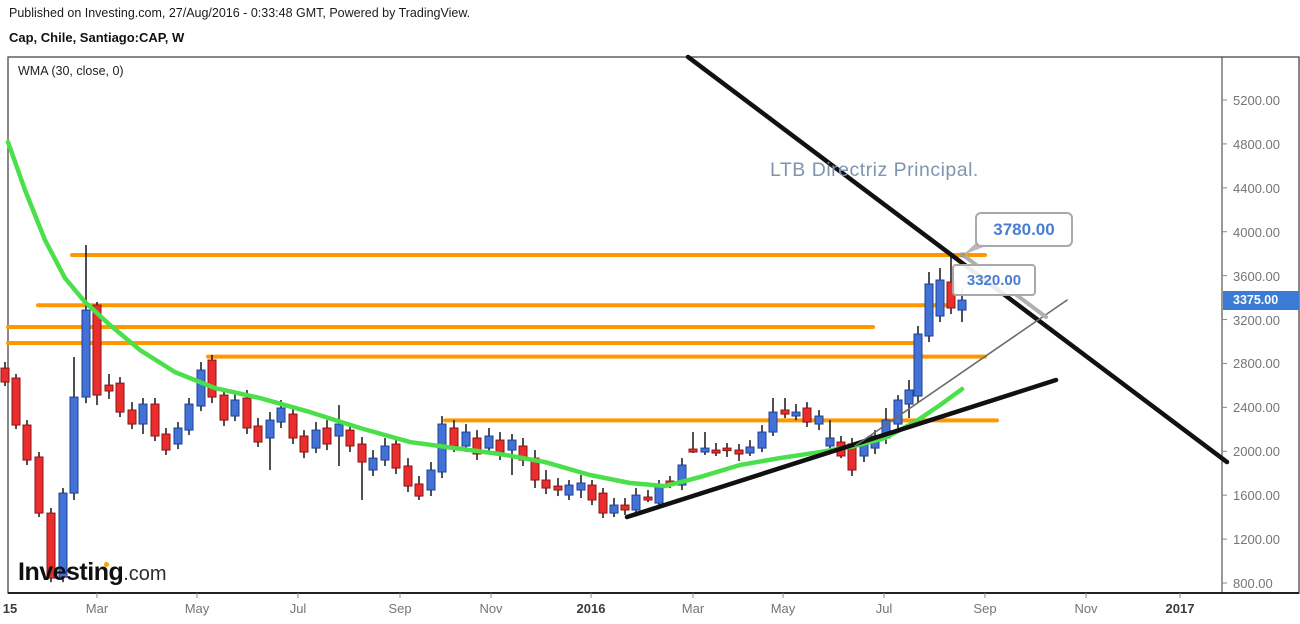 This screenshot has width=1300, height=624. What do you see at coordinates (1256, 144) in the screenshot?
I see `y-axis-label: 4800.00` at bounding box center [1256, 144].